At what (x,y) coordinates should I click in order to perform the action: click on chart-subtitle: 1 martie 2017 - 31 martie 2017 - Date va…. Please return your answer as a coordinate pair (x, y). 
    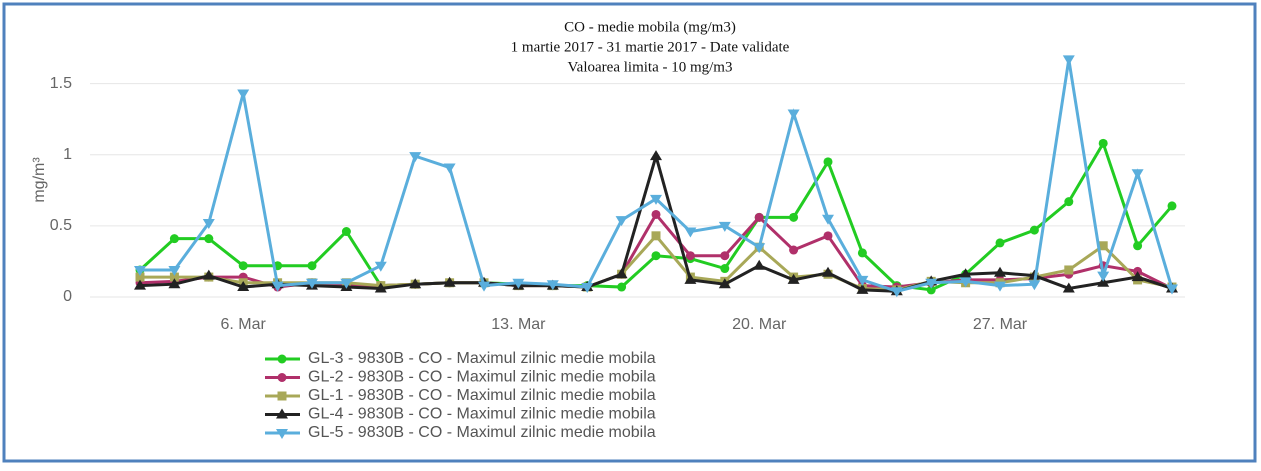
    Looking at the image, I should click on (650, 47).